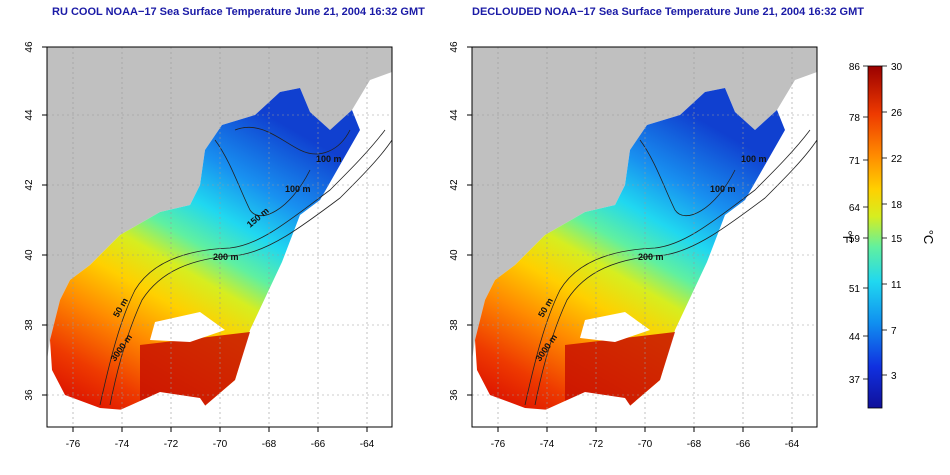 The width and height of the screenshot is (950, 475). Describe the element at coordinates (855, 118) in the screenshot. I see `colorbar-f-tick: 78` at that location.